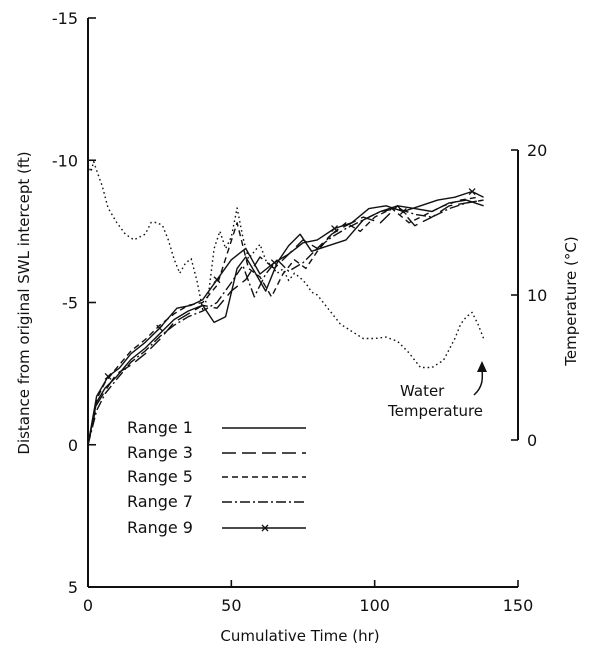 The image size is (590, 647). What do you see at coordinates (88, 605) in the screenshot?
I see `x-tick-label: 0` at bounding box center [88, 605].